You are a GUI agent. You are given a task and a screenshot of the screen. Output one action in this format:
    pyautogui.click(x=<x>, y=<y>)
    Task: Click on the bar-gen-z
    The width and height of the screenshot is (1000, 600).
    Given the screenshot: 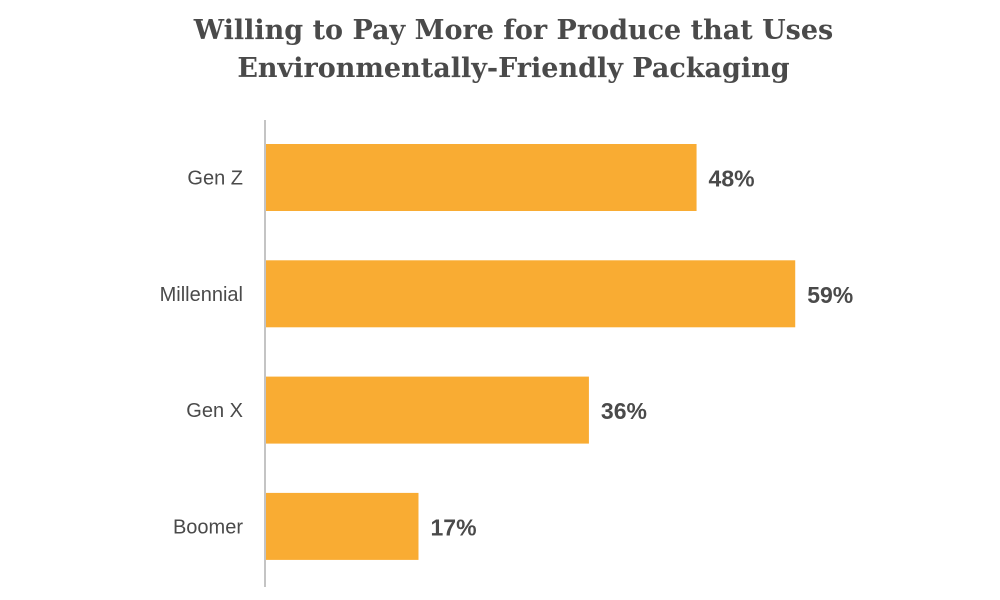 What is the action you would take?
    pyautogui.click(x=481, y=177)
    